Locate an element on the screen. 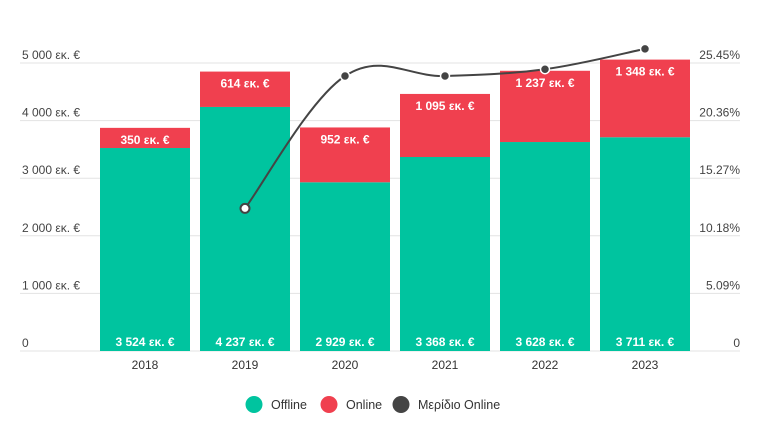 The height and width of the screenshot is (429, 757). right-tick-label: 10.18% is located at coordinates (719, 228).